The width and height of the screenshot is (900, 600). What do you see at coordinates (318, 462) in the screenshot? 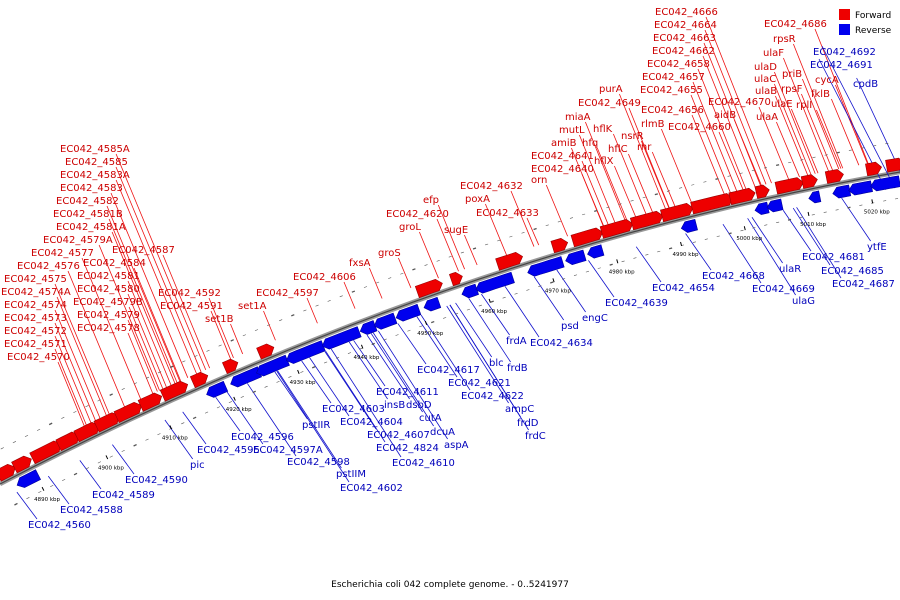
I see `reverse-label-ec042-4598: EC042_4598` at bounding box center [318, 462].